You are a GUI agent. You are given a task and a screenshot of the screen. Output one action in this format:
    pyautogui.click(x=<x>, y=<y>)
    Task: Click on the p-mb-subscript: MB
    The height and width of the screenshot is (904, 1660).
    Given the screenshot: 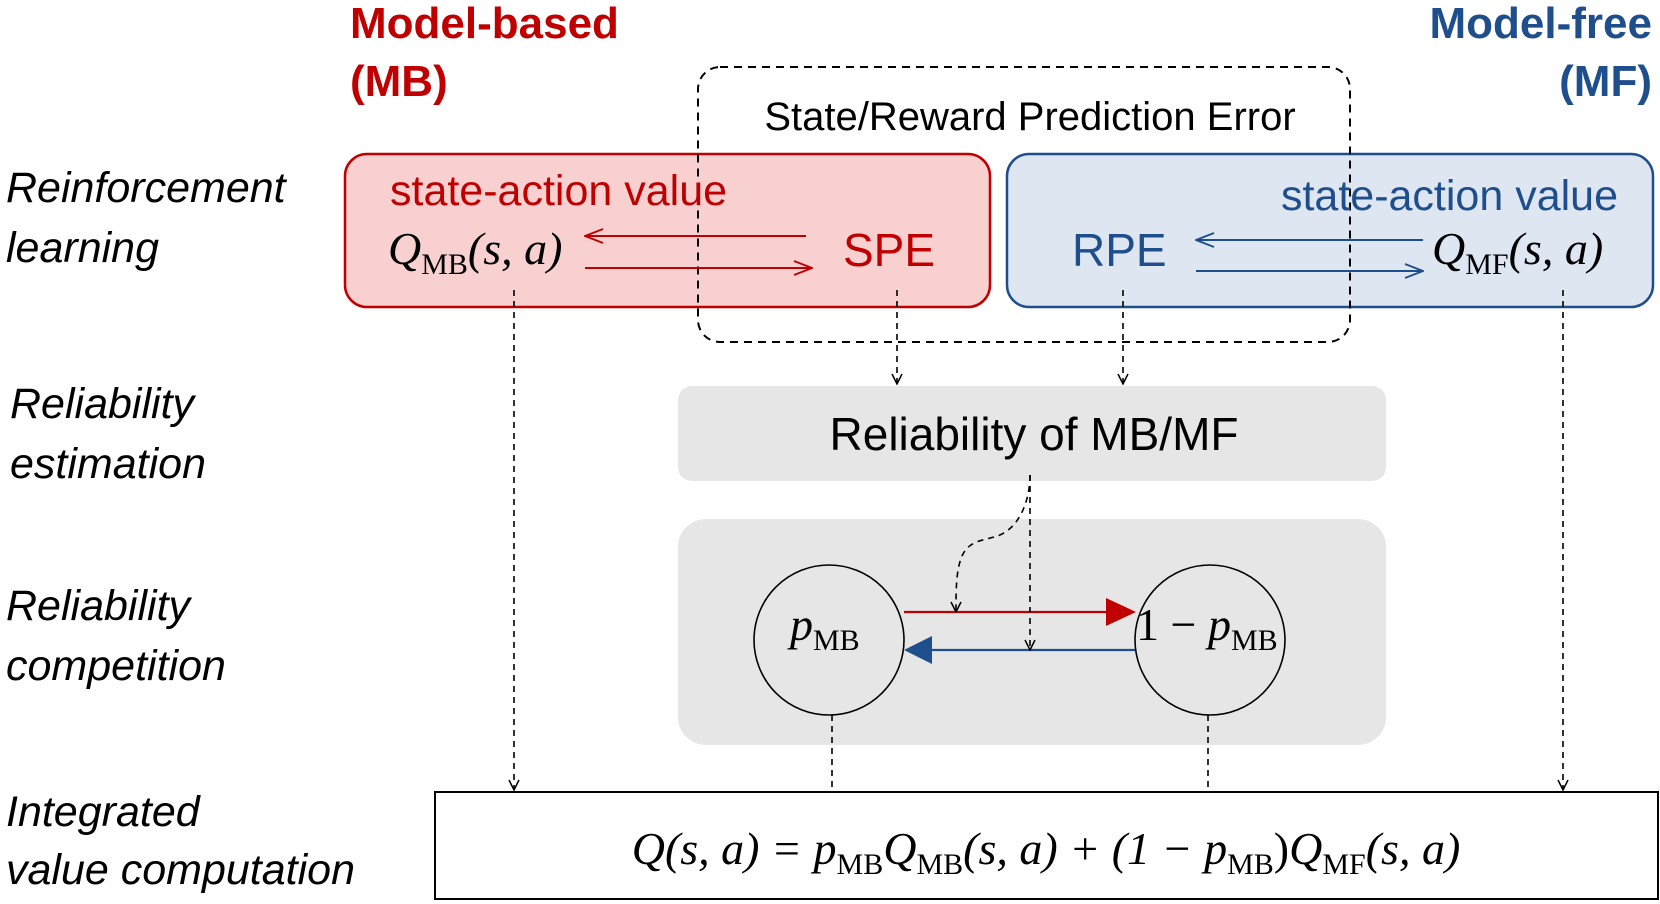 What is the action you would take?
    pyautogui.click(x=836, y=640)
    